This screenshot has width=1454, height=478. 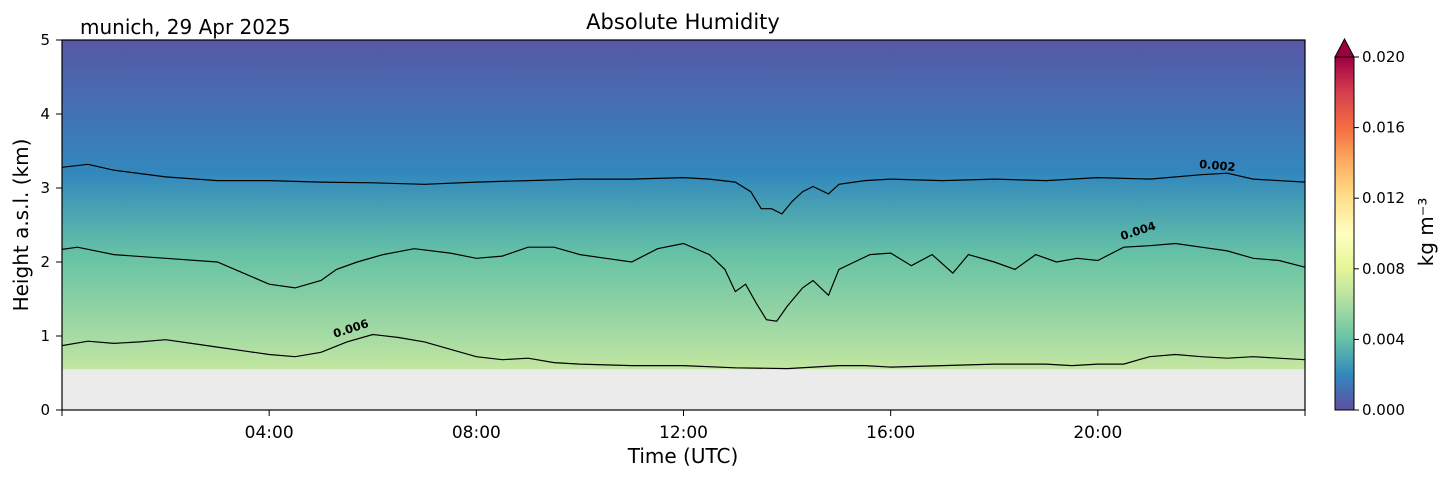 What do you see at coordinates (45, 40) in the screenshot?
I see `y-tick-label: 5` at bounding box center [45, 40].